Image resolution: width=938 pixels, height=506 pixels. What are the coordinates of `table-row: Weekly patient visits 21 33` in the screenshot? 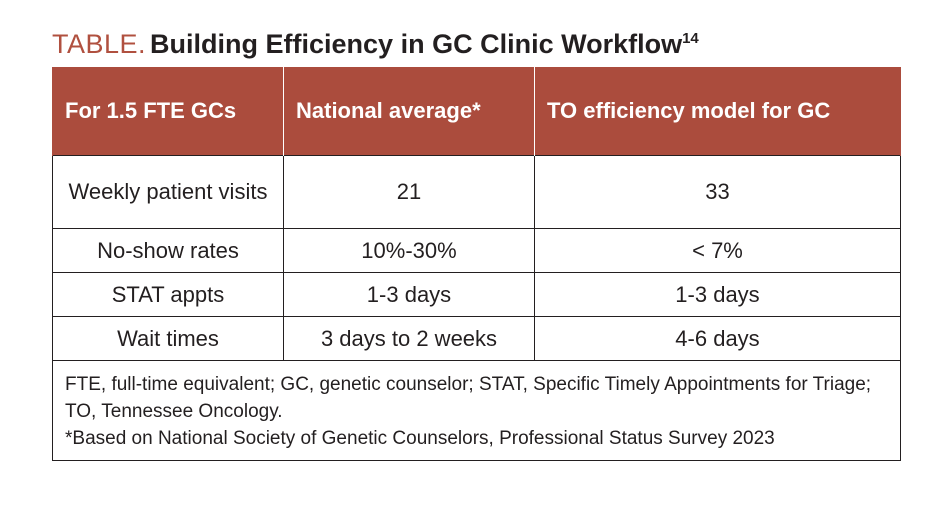 It's located at (476, 192).